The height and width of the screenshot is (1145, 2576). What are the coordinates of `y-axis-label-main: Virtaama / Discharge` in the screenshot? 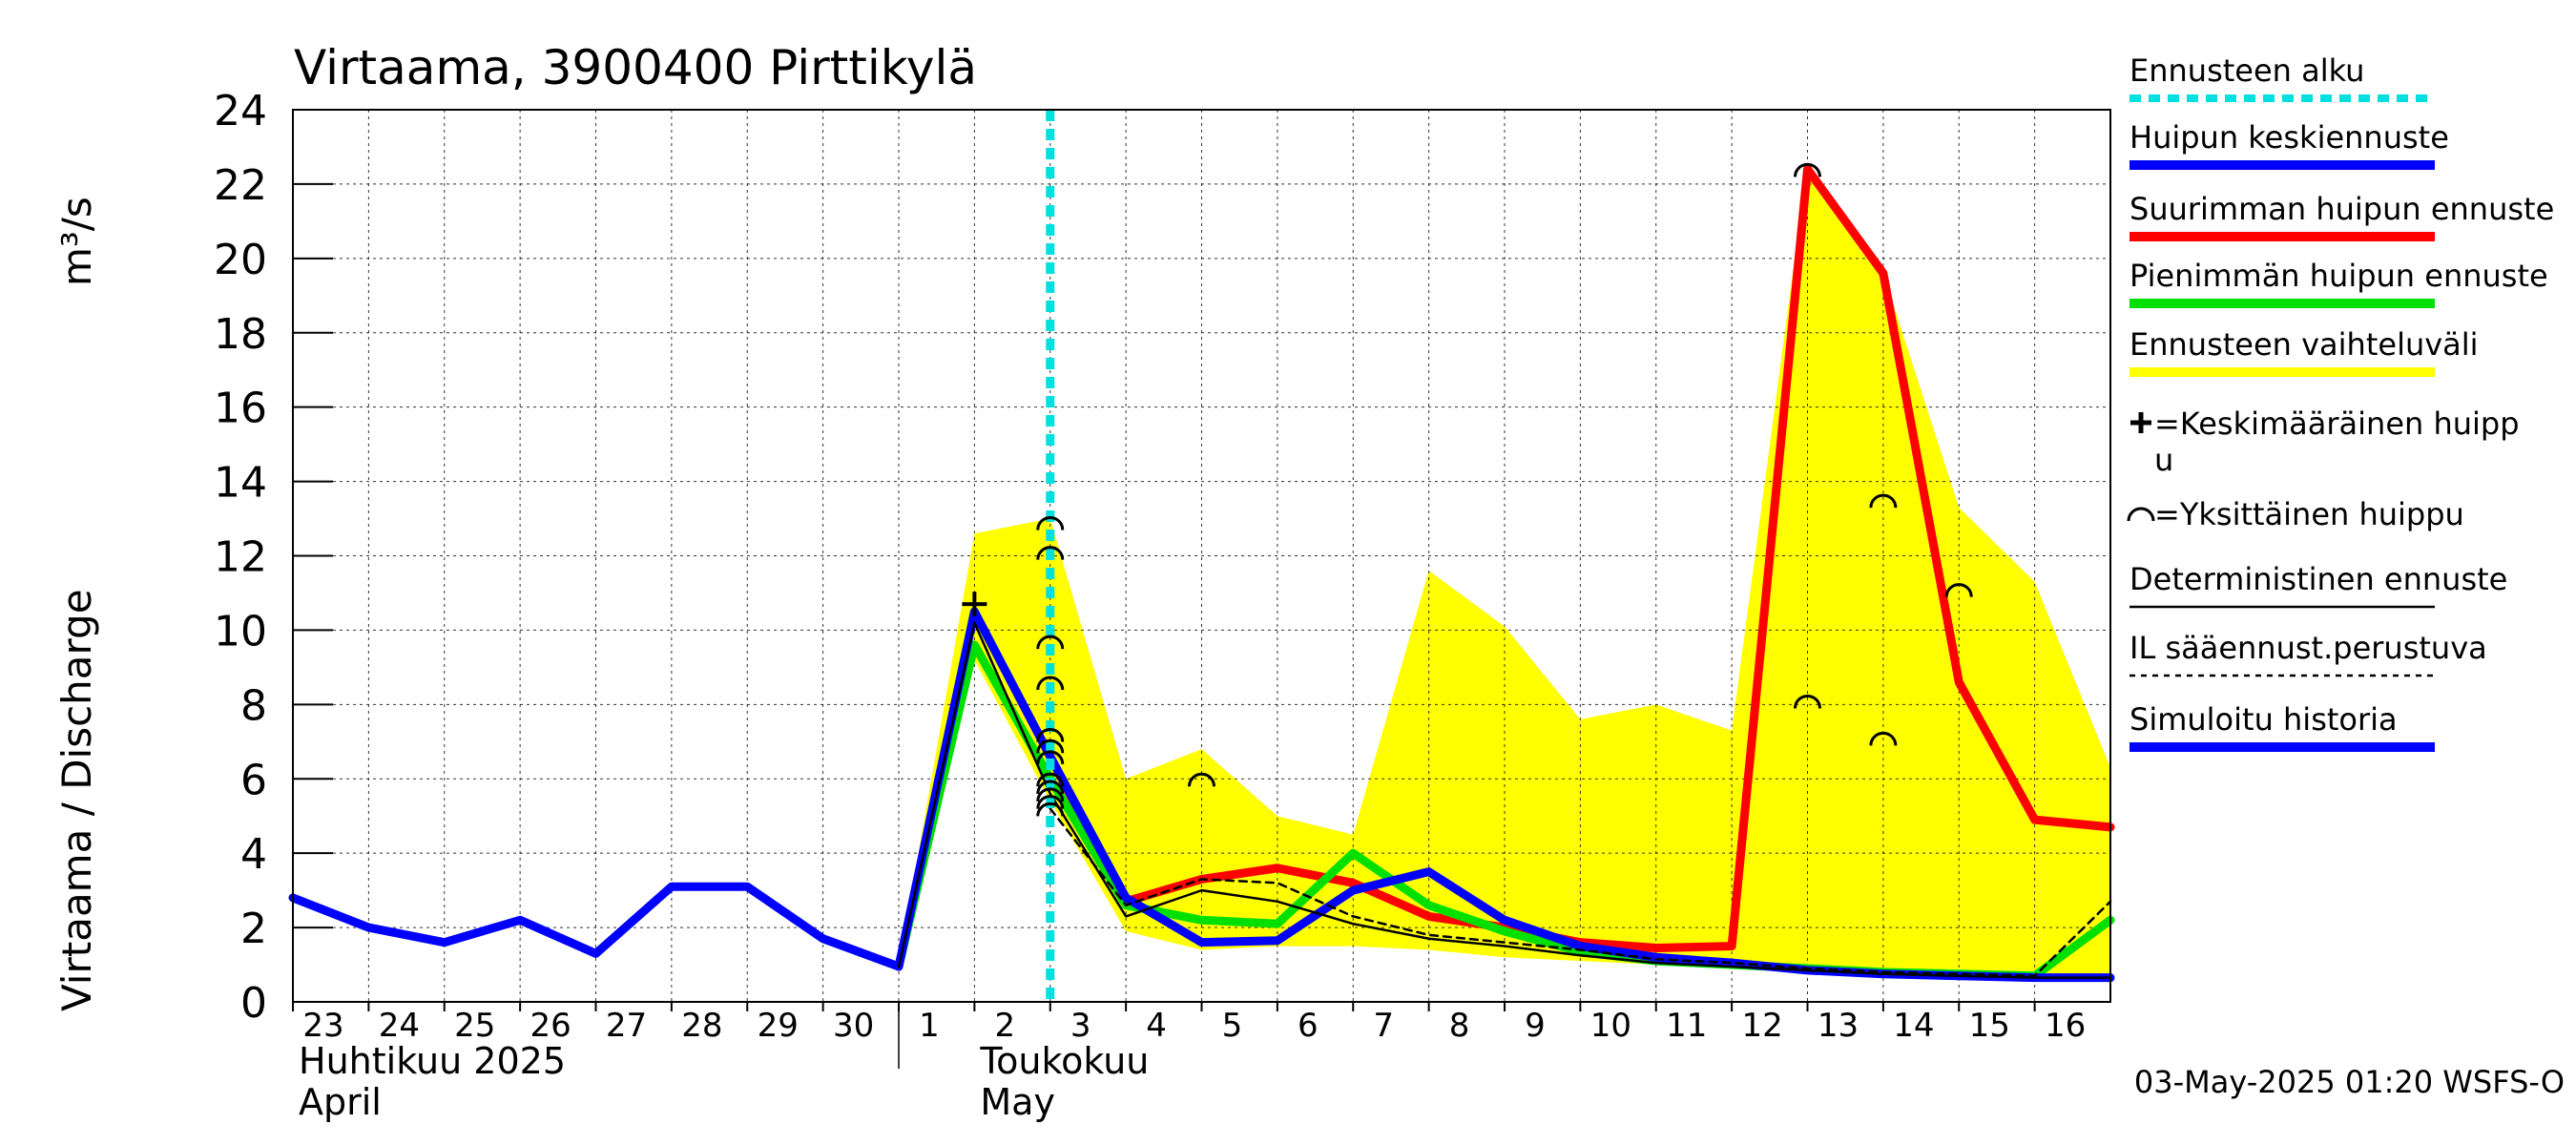 It's located at (76, 800).